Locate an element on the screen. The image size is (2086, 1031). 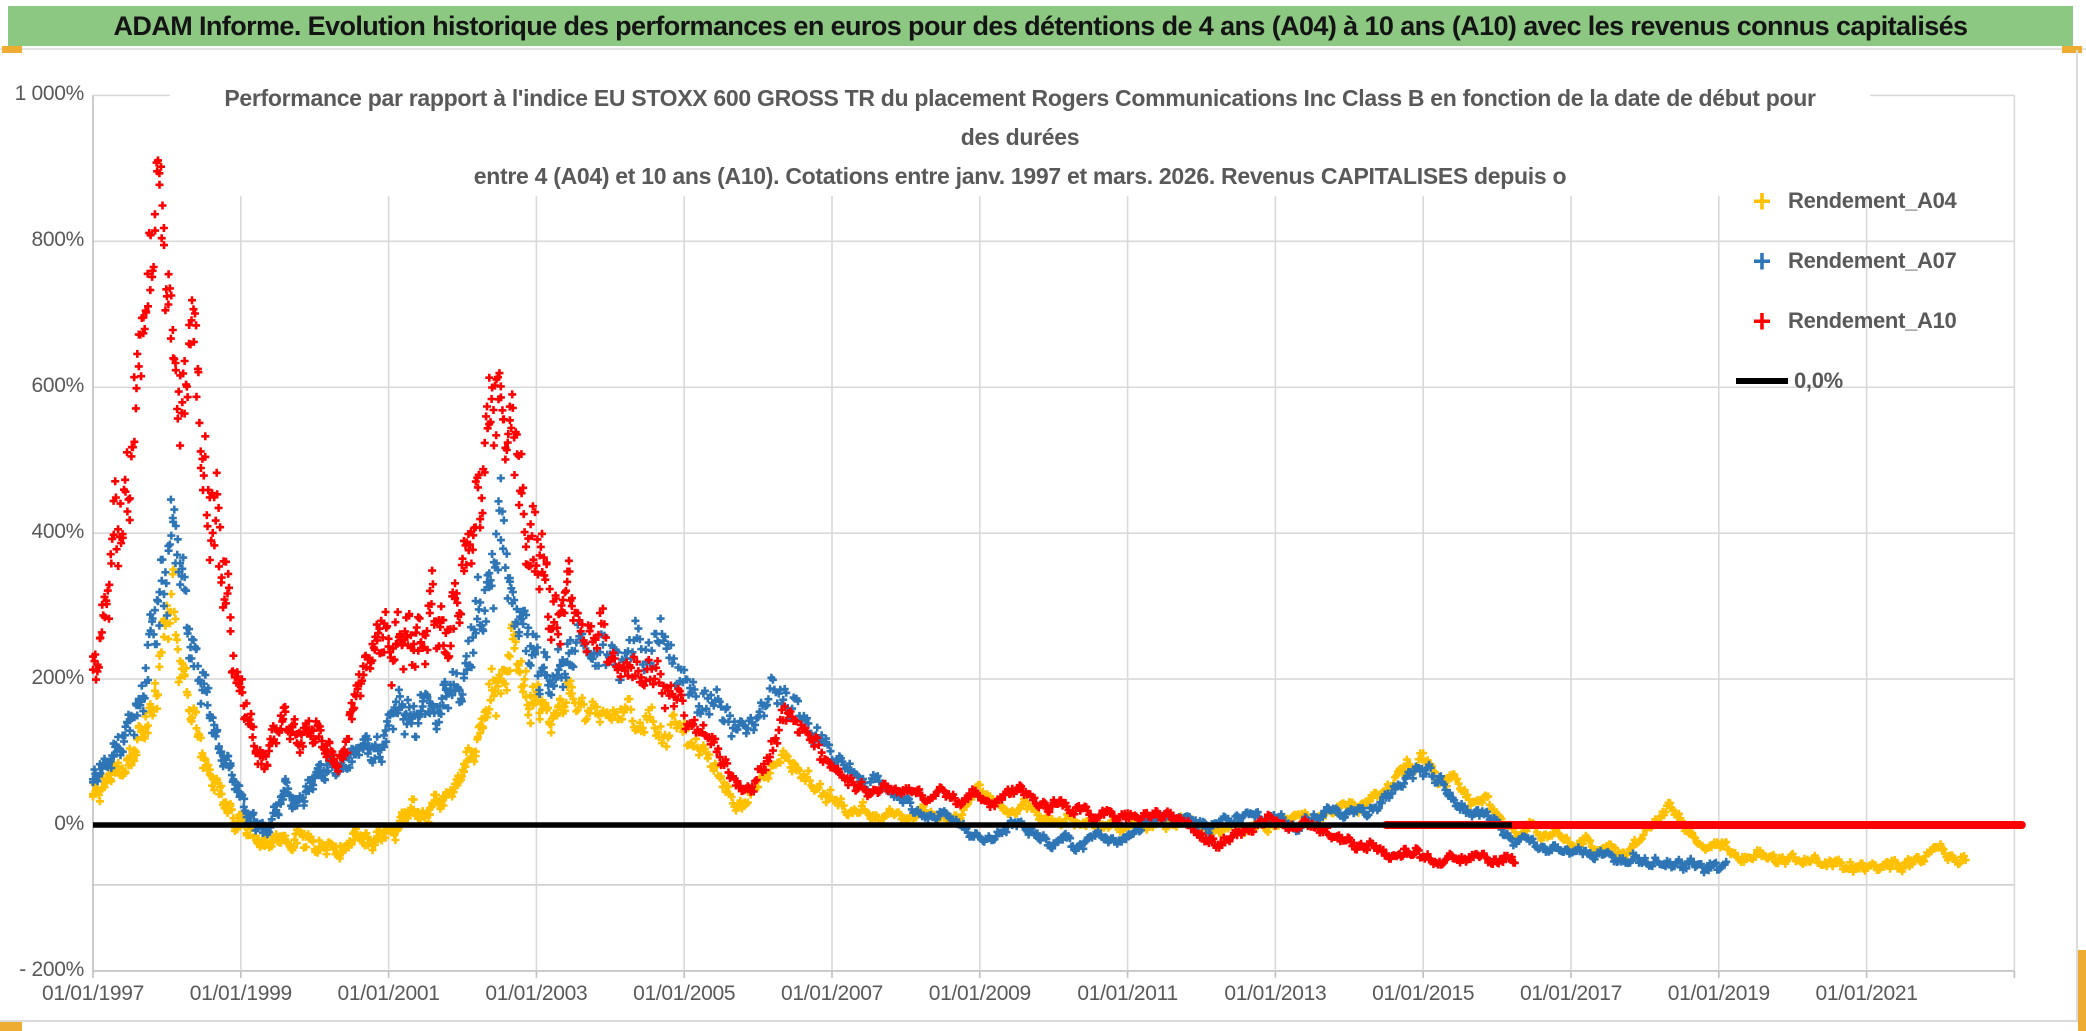
chart-title-line-2: des durées is located at coordinates (1020, 137).